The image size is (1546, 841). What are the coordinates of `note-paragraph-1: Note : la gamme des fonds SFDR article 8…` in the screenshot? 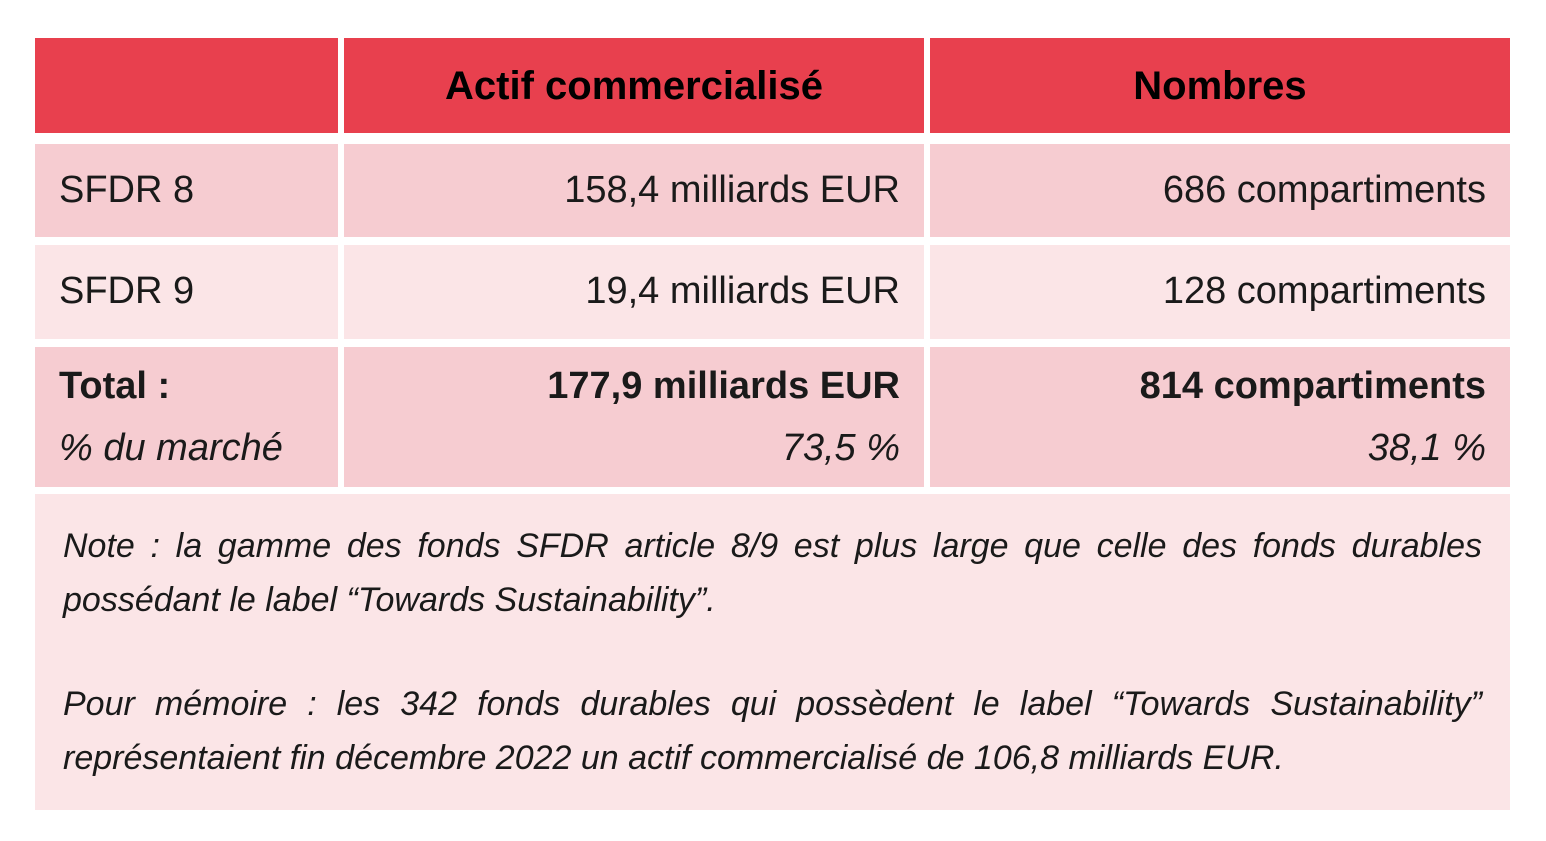 It's located at (772, 573).